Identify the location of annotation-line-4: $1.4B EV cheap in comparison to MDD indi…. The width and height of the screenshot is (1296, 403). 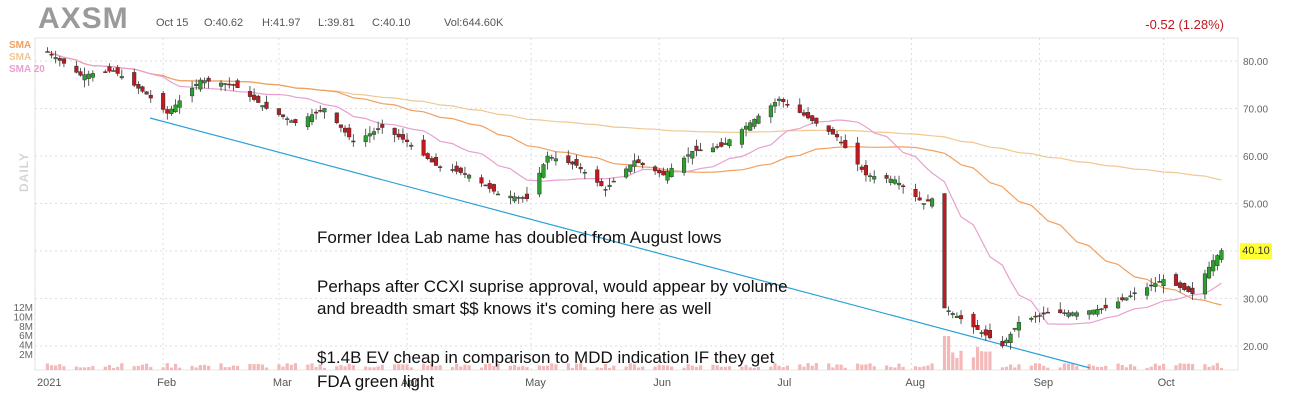
(546, 357).